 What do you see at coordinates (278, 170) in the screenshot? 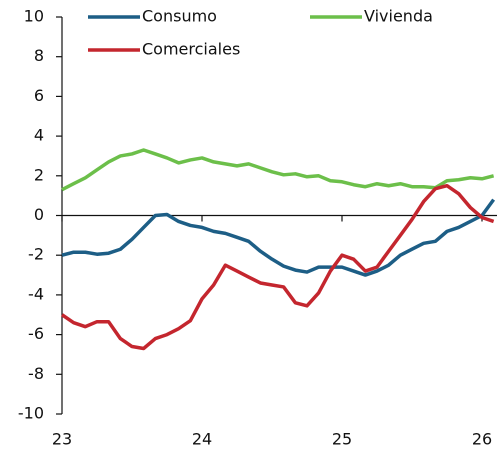
I see `series-line` at bounding box center [278, 170].